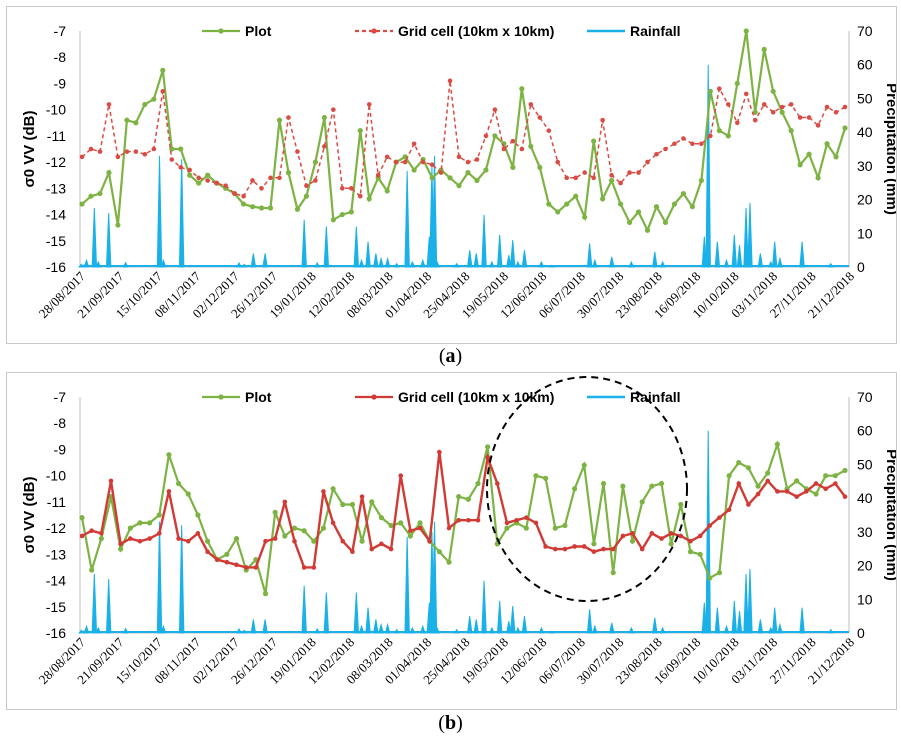 The height and width of the screenshot is (744, 901). What do you see at coordinates (441, 31) in the screenshot?
I see `legend: Plot Grid cell (10km x 10km) Rainfall` at bounding box center [441, 31].